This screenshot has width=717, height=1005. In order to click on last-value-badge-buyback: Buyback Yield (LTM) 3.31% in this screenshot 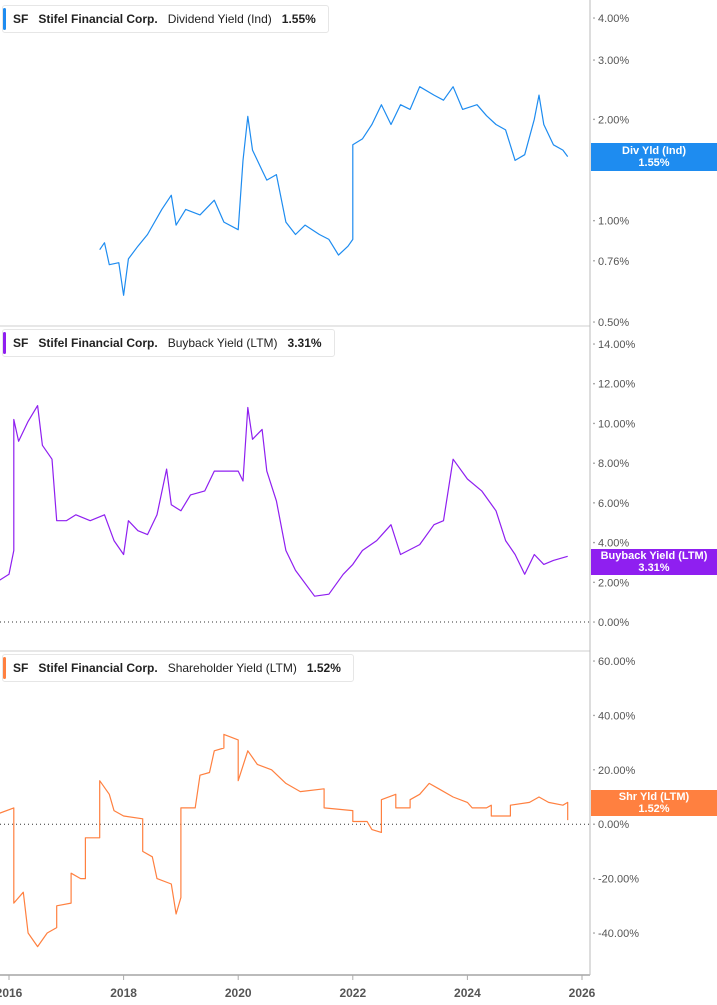, I will do `click(654, 562)`.